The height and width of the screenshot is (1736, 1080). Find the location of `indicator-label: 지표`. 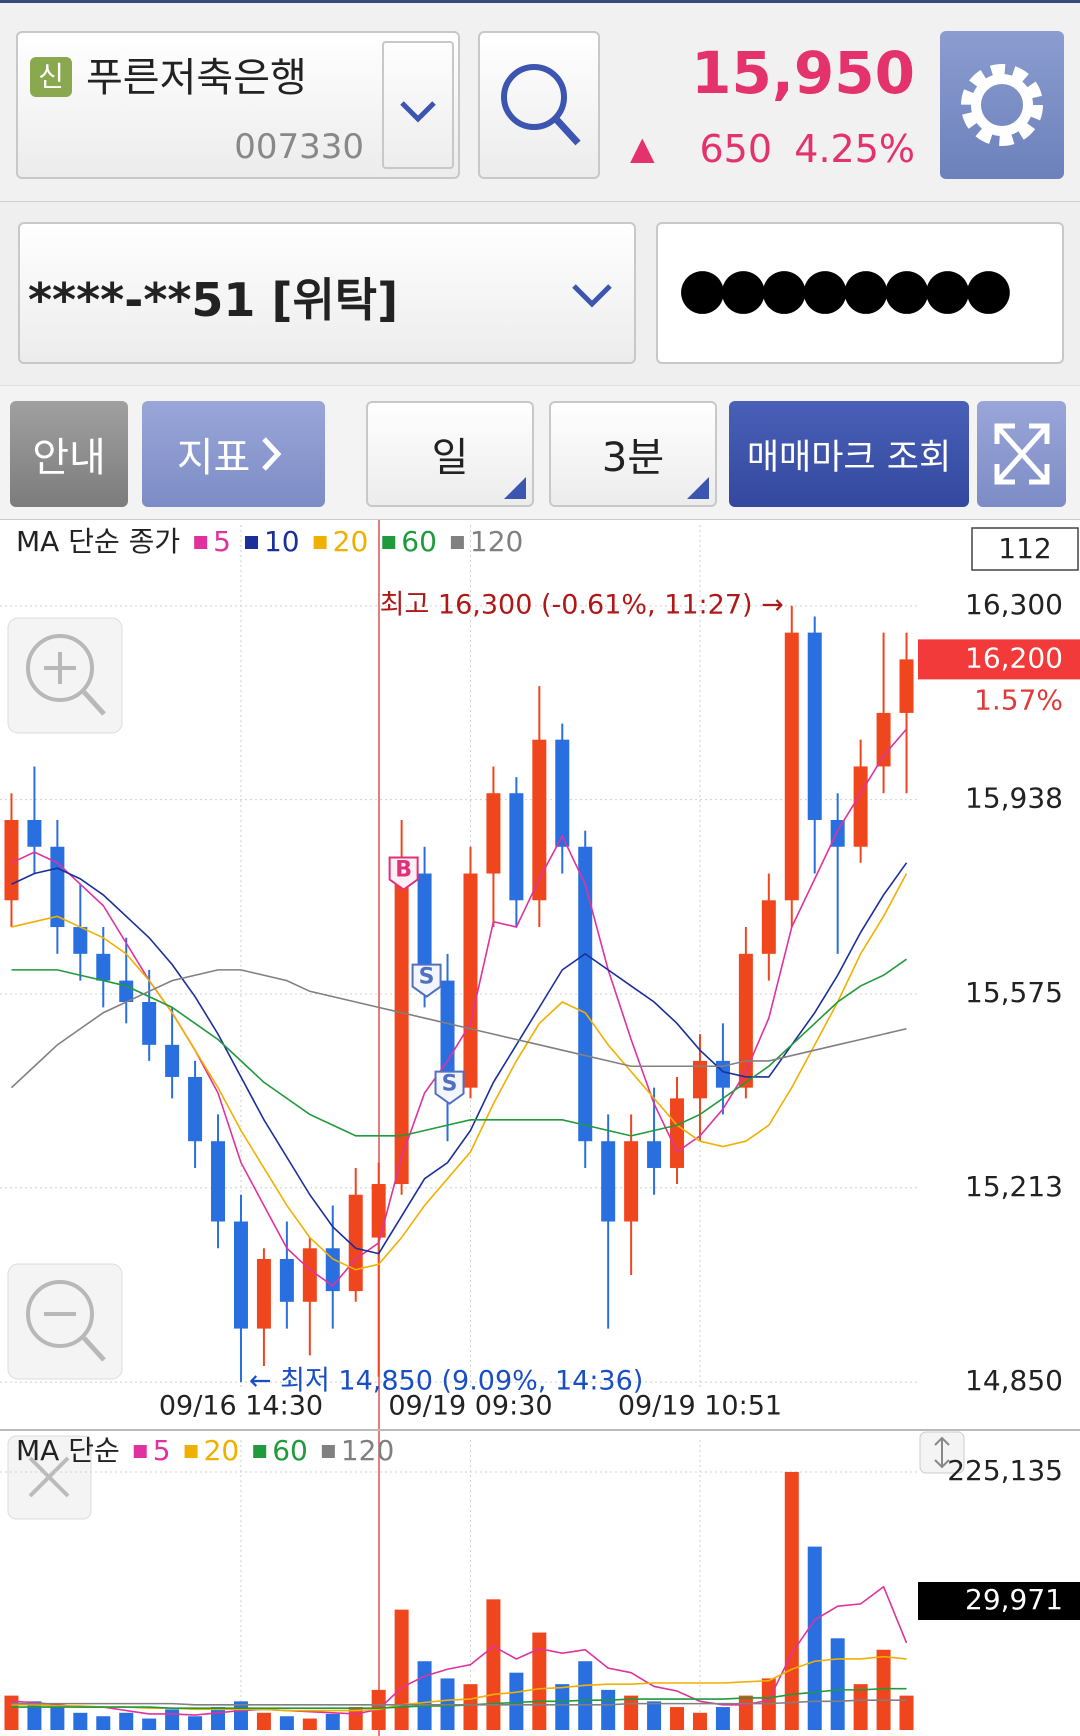

indicator-label: 지표 is located at coordinates (213, 458).